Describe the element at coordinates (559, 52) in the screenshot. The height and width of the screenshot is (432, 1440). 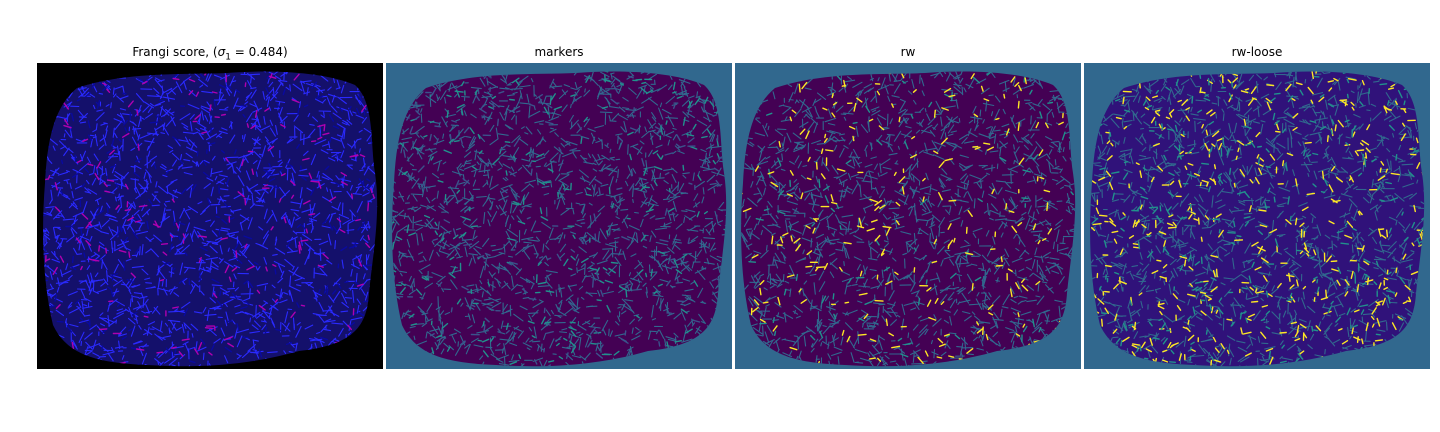
I see `markers-panel-title: markers` at that location.